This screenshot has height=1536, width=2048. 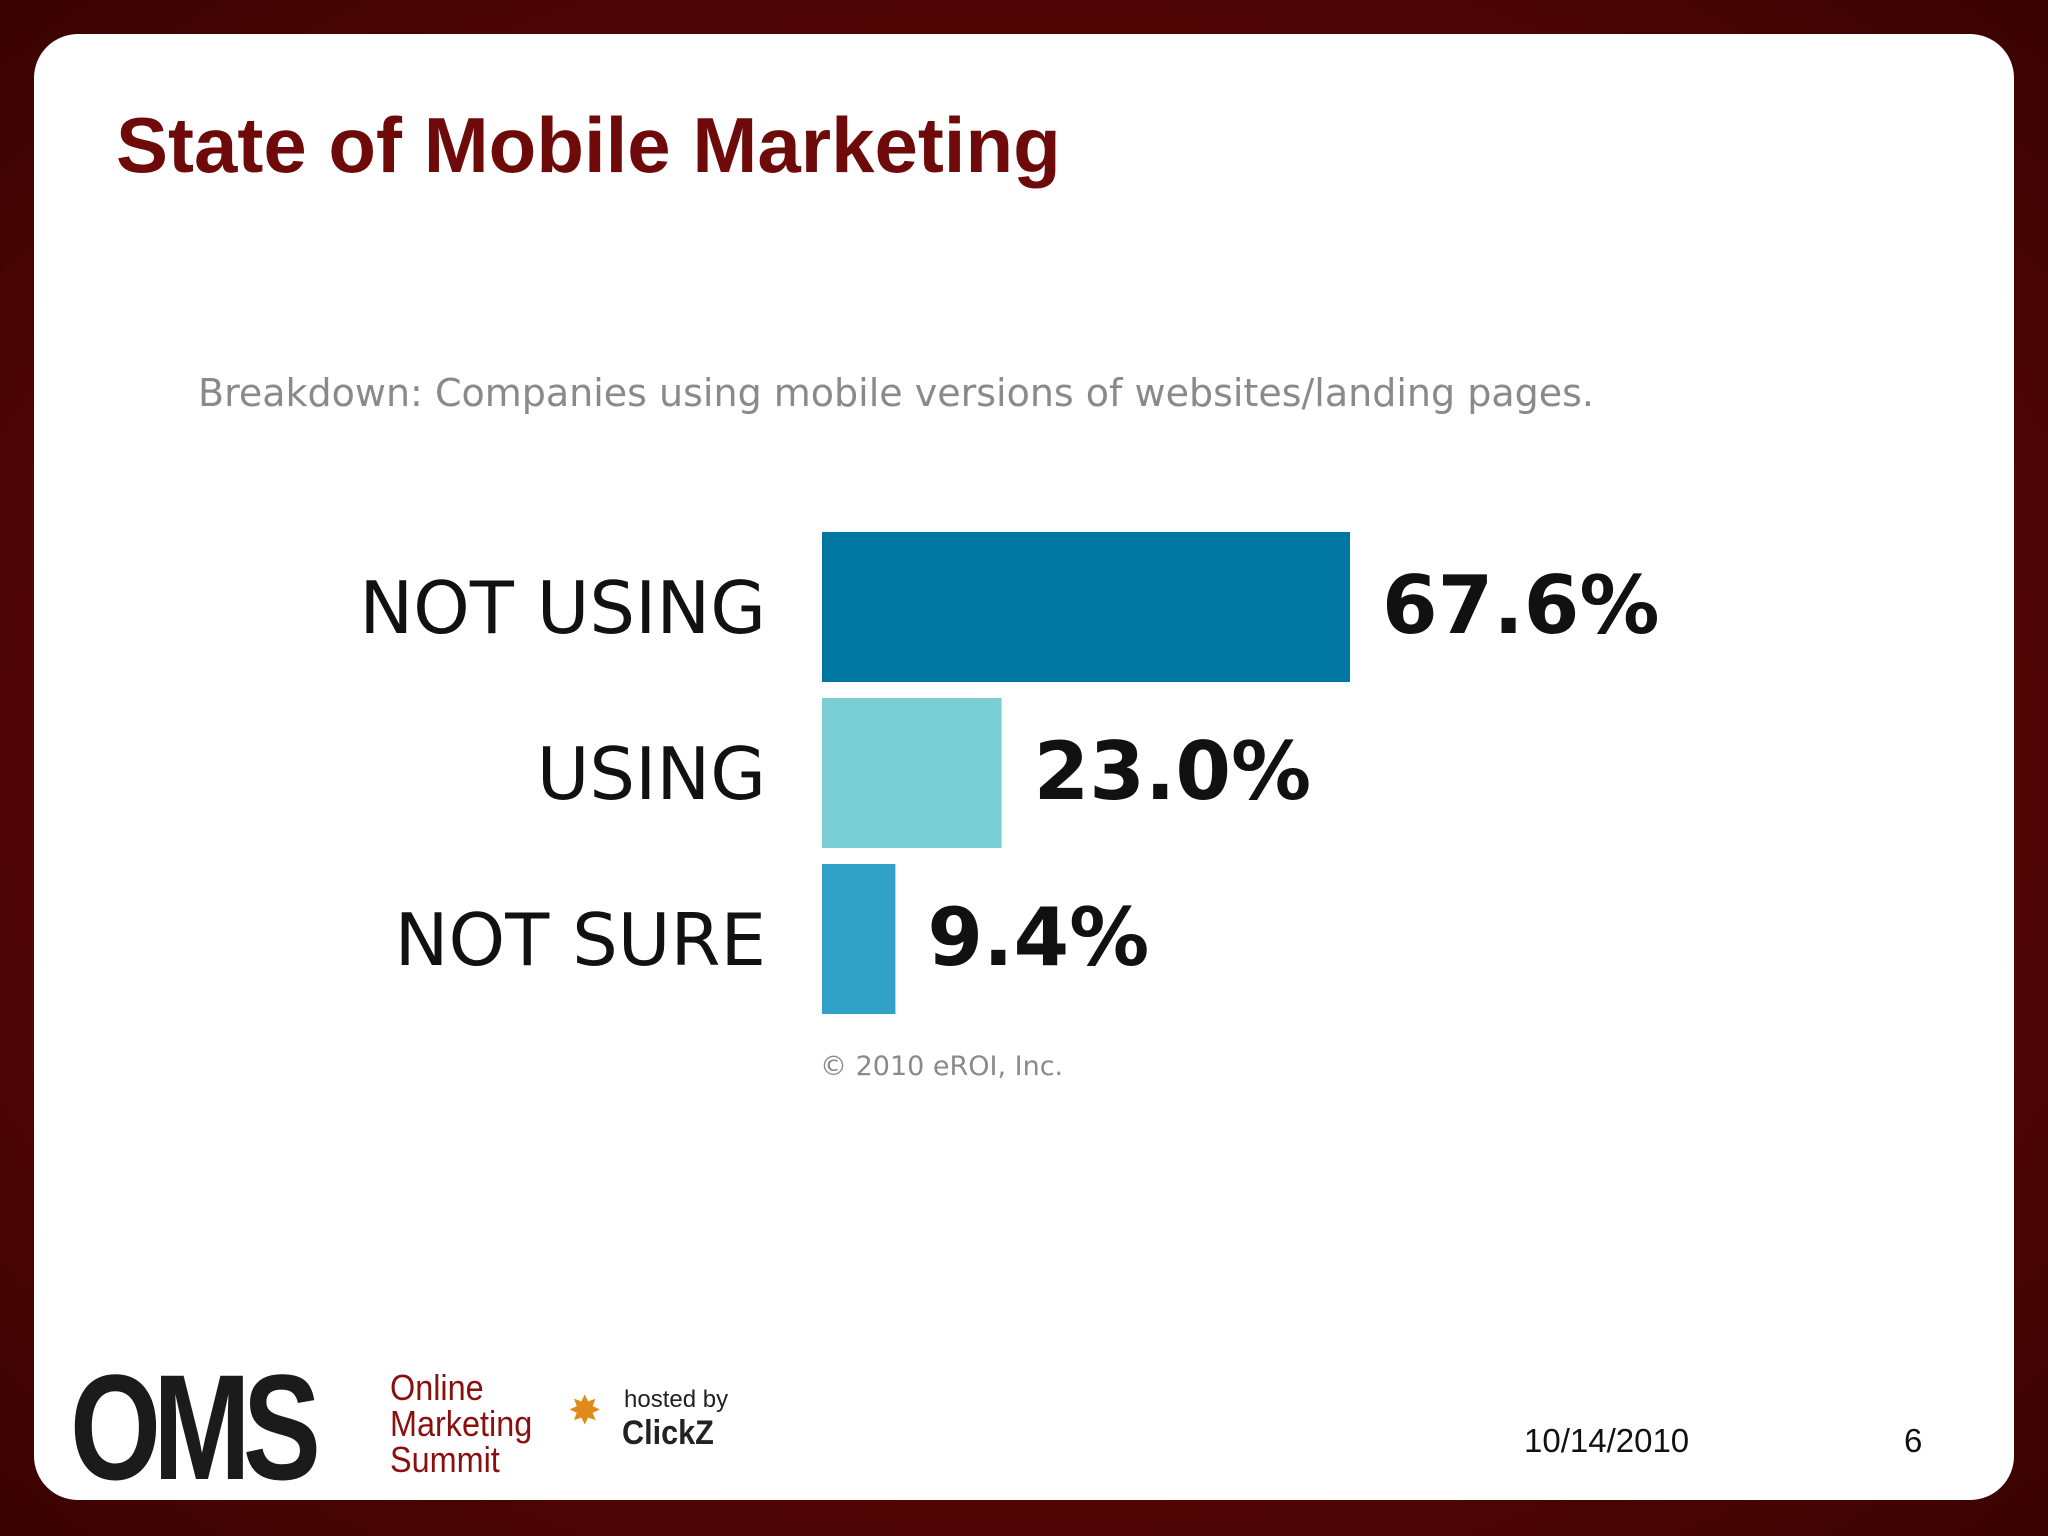 I want to click on clickz-logo: ✸ hosted by ClickZ, so click(x=658, y=1426).